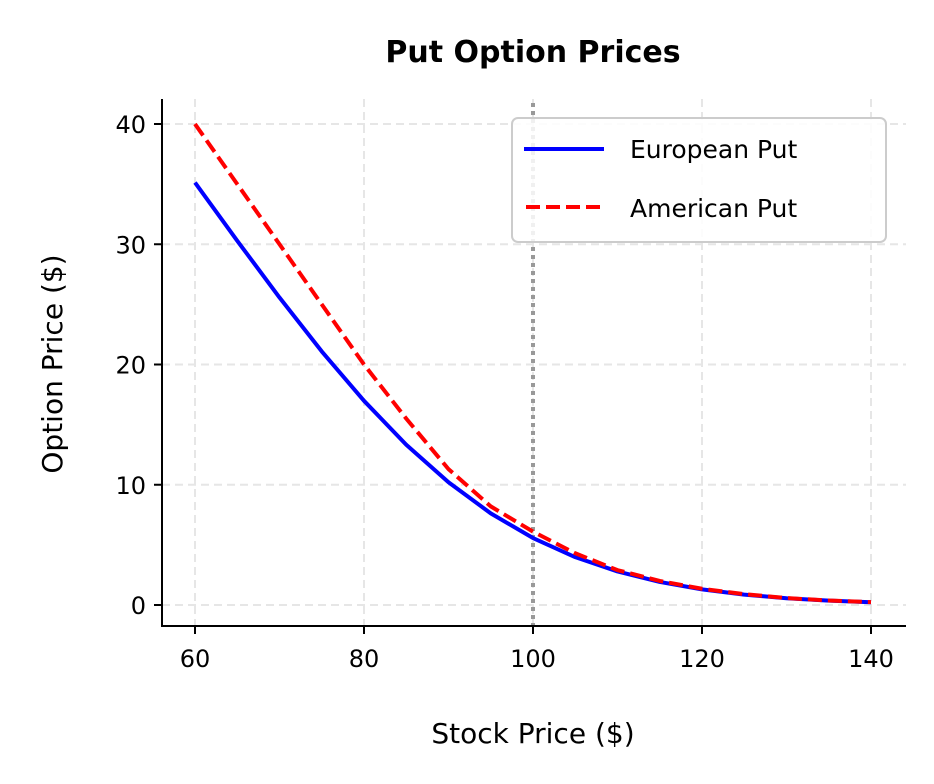 Image resolution: width=934 pixels, height=784 pixels. What do you see at coordinates (130, 125) in the screenshot?
I see `y-tick-label: 40` at bounding box center [130, 125].